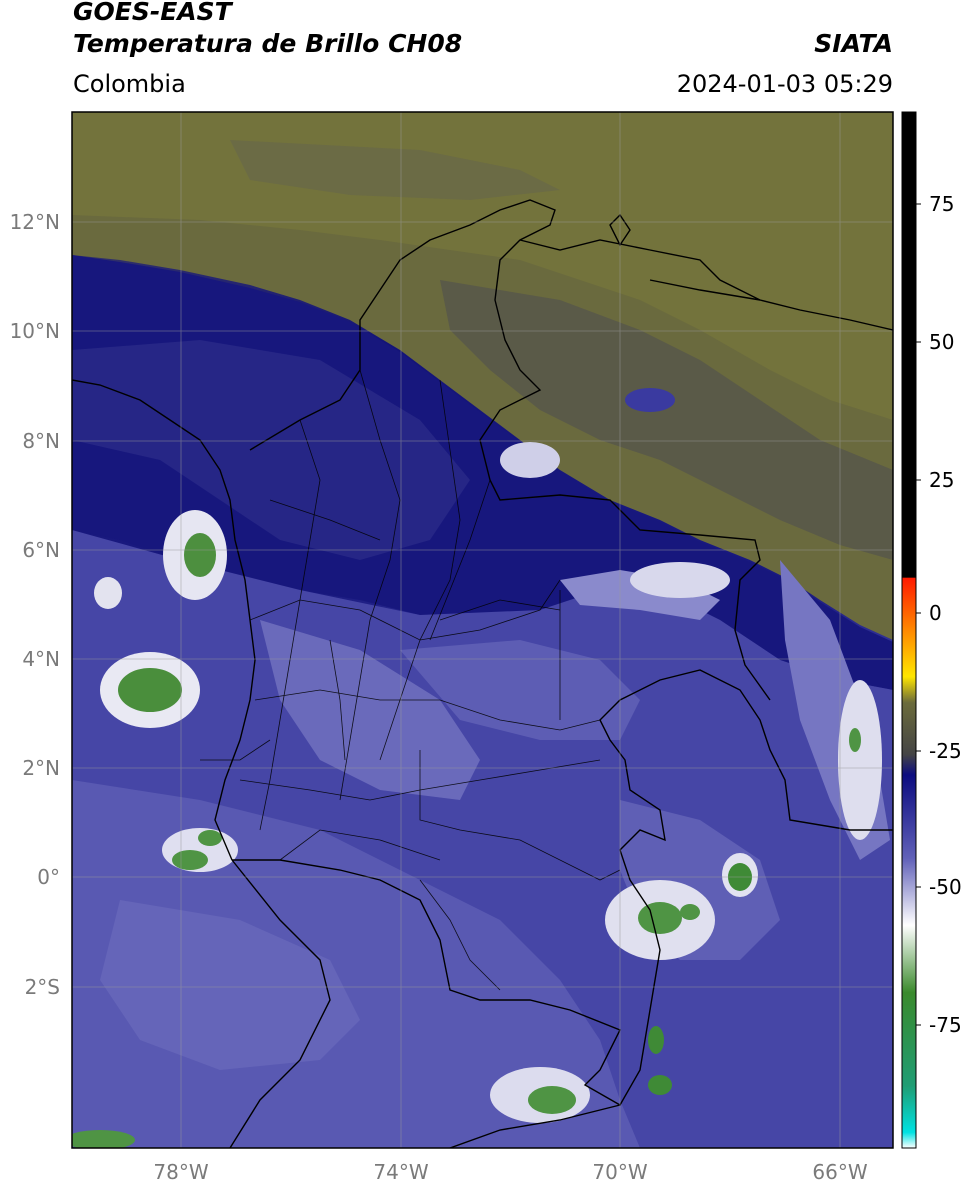 This screenshot has height=1190, width=966. Describe the element at coordinates (41, 441) in the screenshot. I see `lat-label-8n: 8°N` at that location.